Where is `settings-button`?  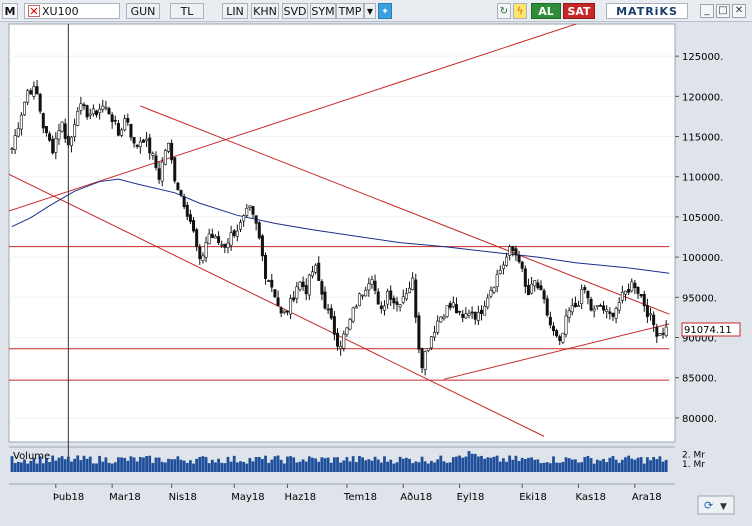
settings-button is located at coordinates (716, 505).